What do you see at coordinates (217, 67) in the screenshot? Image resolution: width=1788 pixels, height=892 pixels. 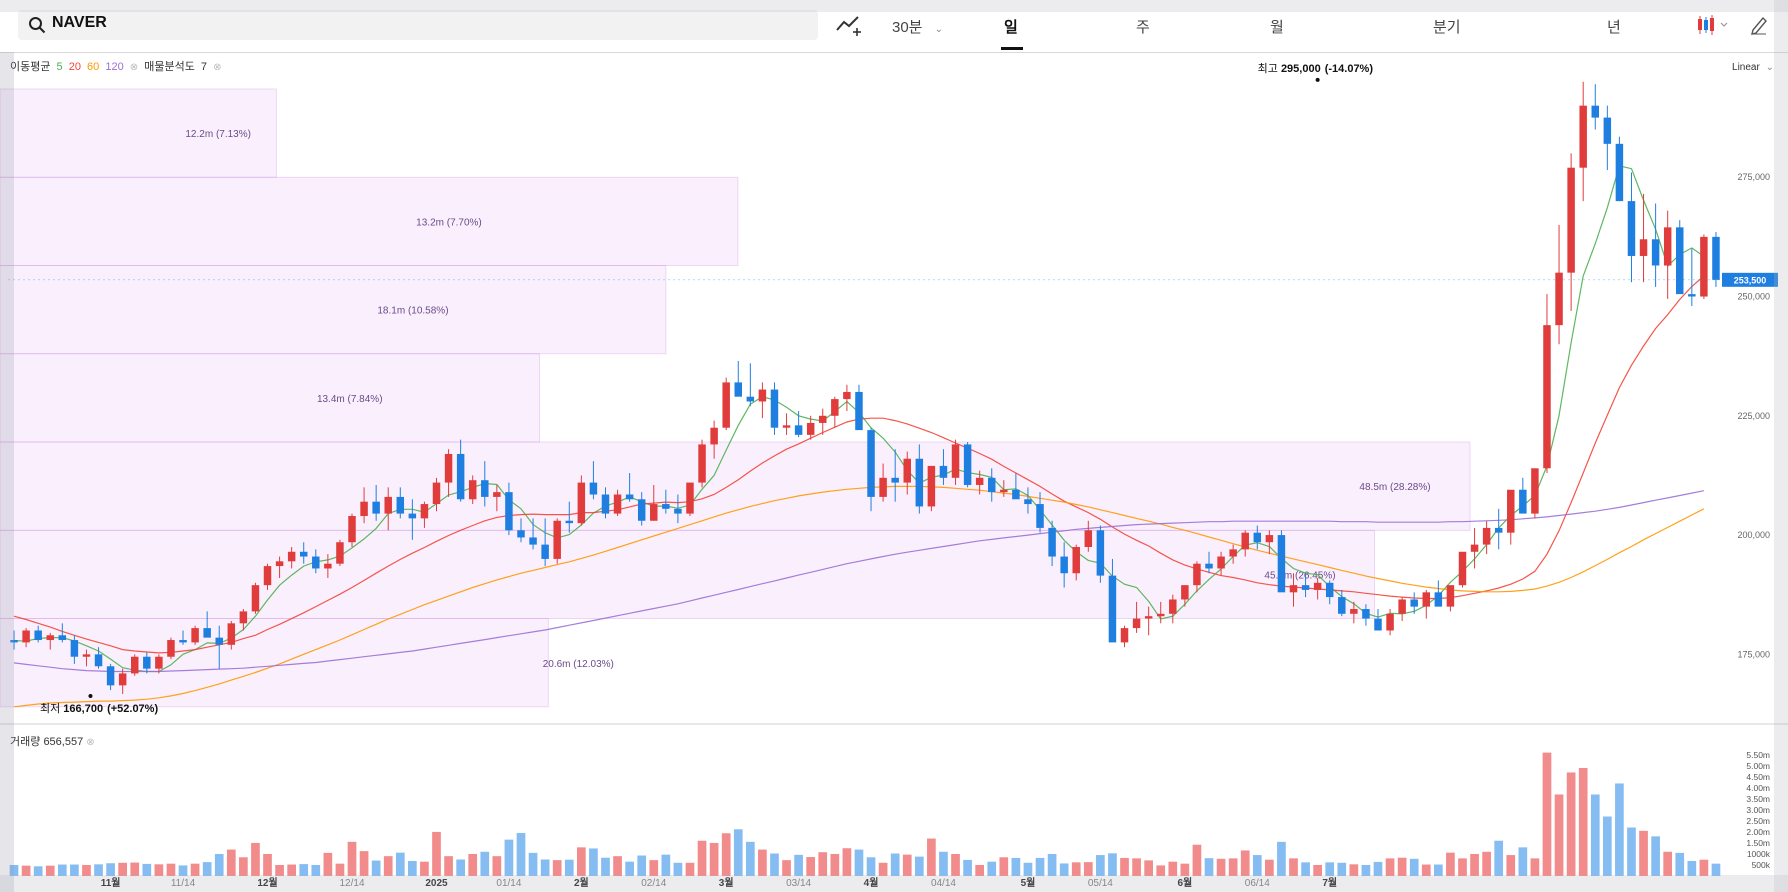 I see `remove-vp-icon: ⊗` at bounding box center [217, 67].